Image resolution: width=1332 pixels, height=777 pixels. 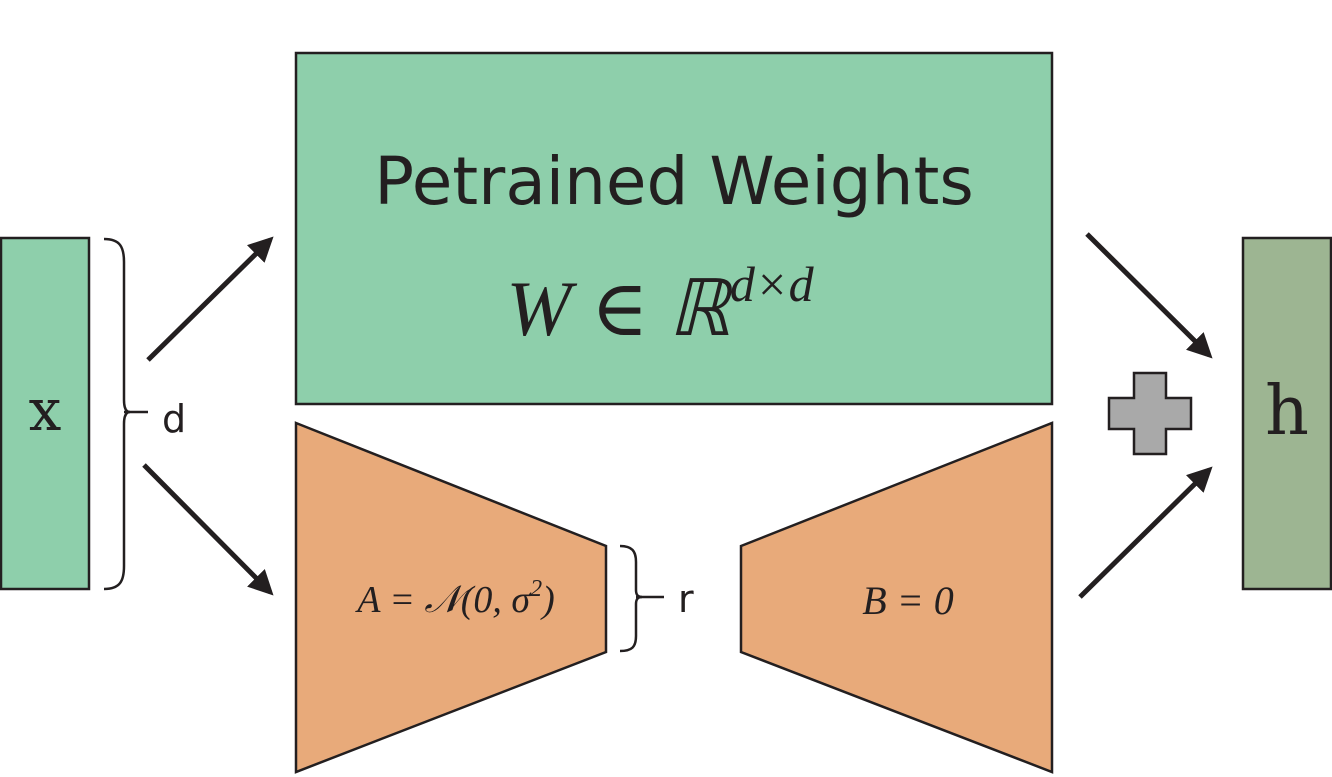 I want to click on pretrained-weights-formula: W ∈ ℝd×d, so click(x=660, y=304).